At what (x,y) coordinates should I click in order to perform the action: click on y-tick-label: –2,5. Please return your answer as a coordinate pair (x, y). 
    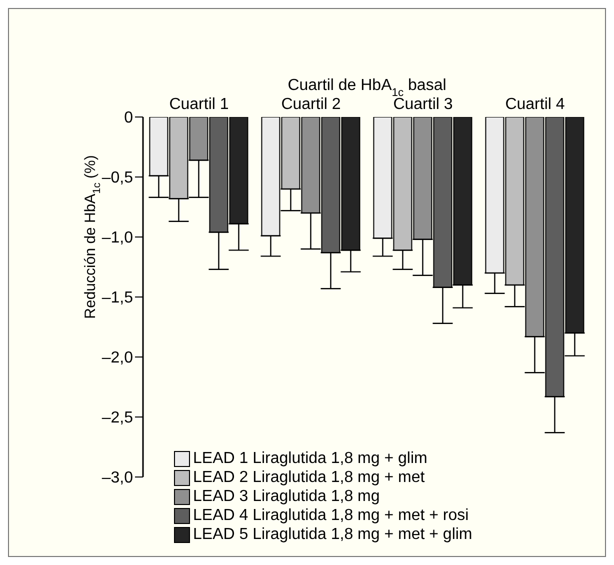
    Looking at the image, I should click on (118, 418).